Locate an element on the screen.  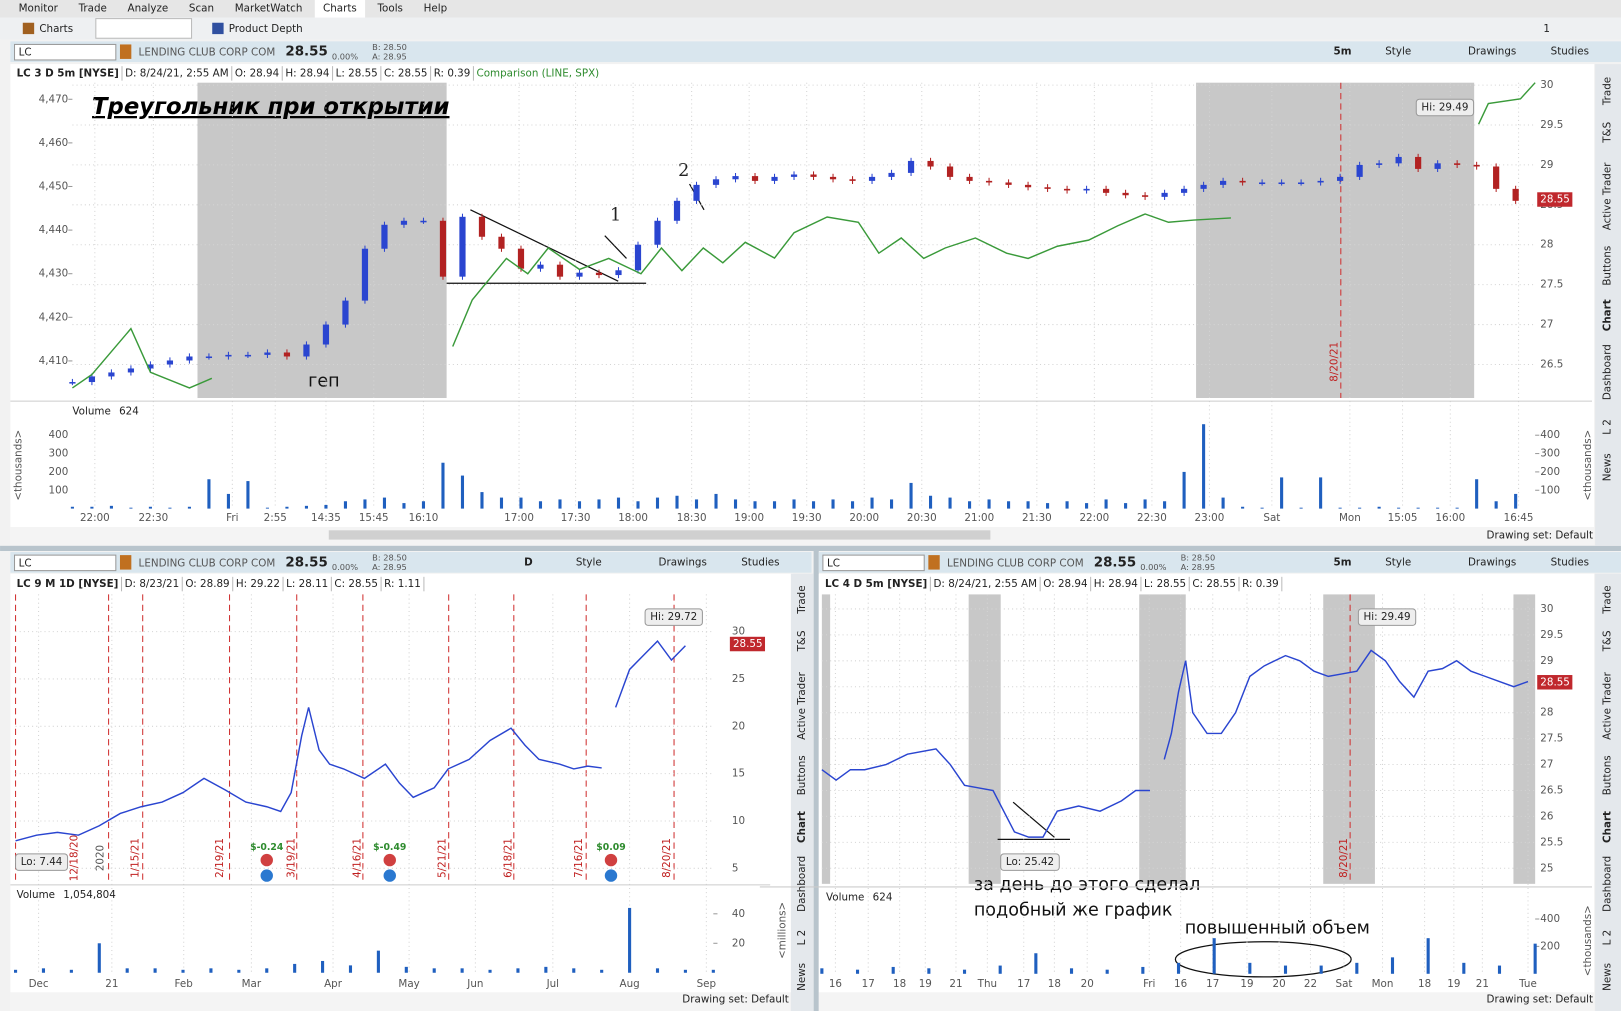
scroll-thumb is located at coordinates (659, 535).